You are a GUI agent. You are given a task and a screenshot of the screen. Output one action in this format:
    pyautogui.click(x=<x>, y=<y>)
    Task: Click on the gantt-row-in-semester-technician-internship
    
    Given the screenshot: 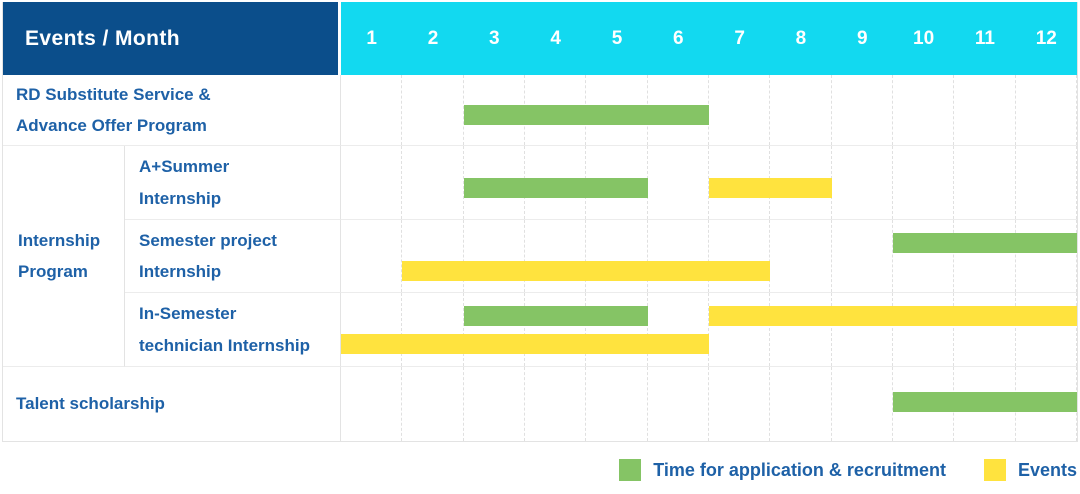 What is the action you would take?
    pyautogui.click(x=709, y=330)
    